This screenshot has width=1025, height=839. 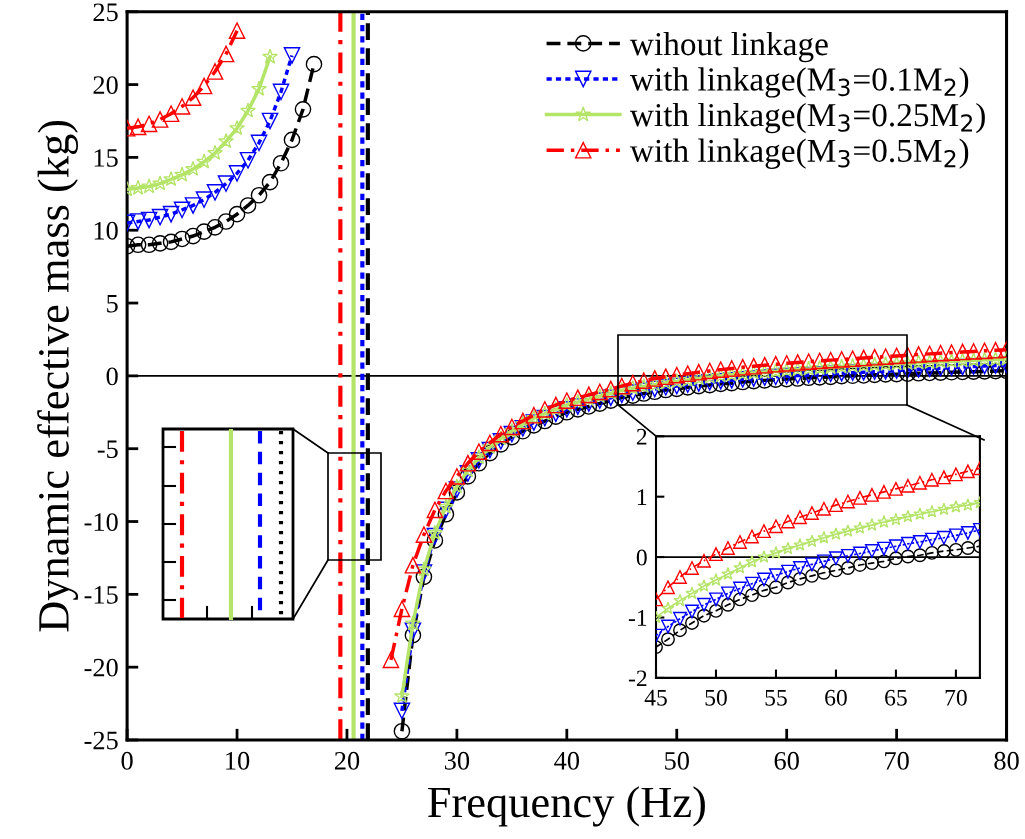 I want to click on x-axis-title: Frequency (Hz), so click(x=566, y=806).